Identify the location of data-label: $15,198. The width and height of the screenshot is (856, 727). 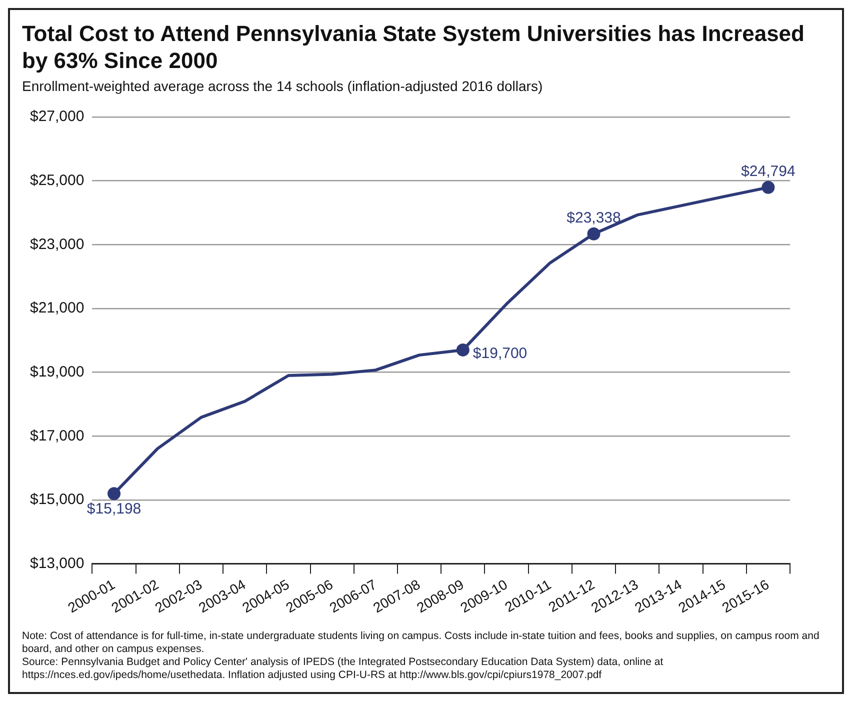
(114, 509).